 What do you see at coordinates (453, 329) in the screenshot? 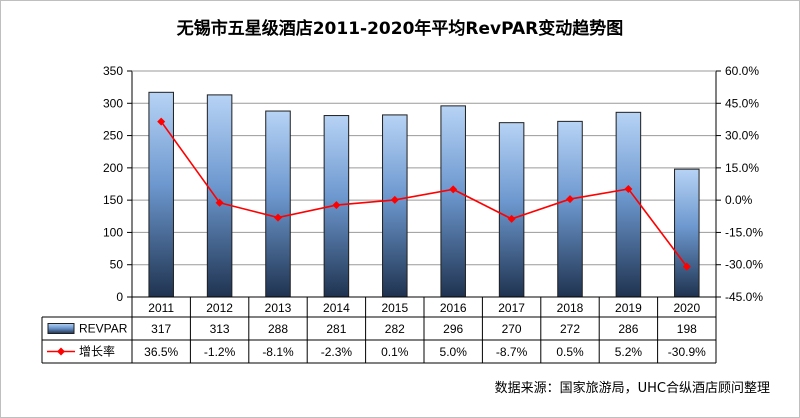
I see `revpar-value: 296` at bounding box center [453, 329].